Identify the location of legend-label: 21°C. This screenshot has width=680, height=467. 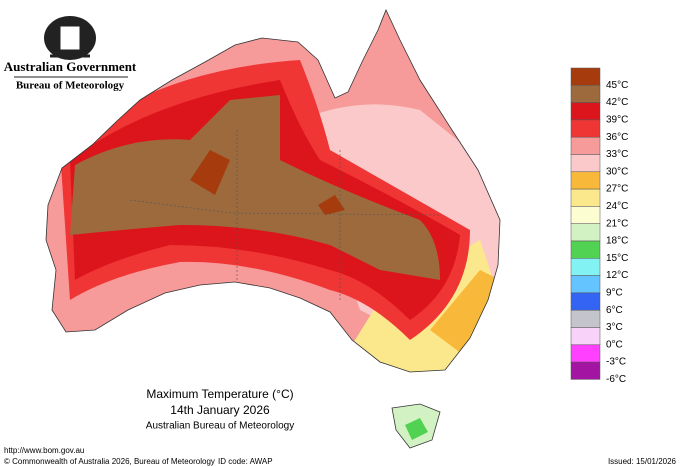
(617, 223).